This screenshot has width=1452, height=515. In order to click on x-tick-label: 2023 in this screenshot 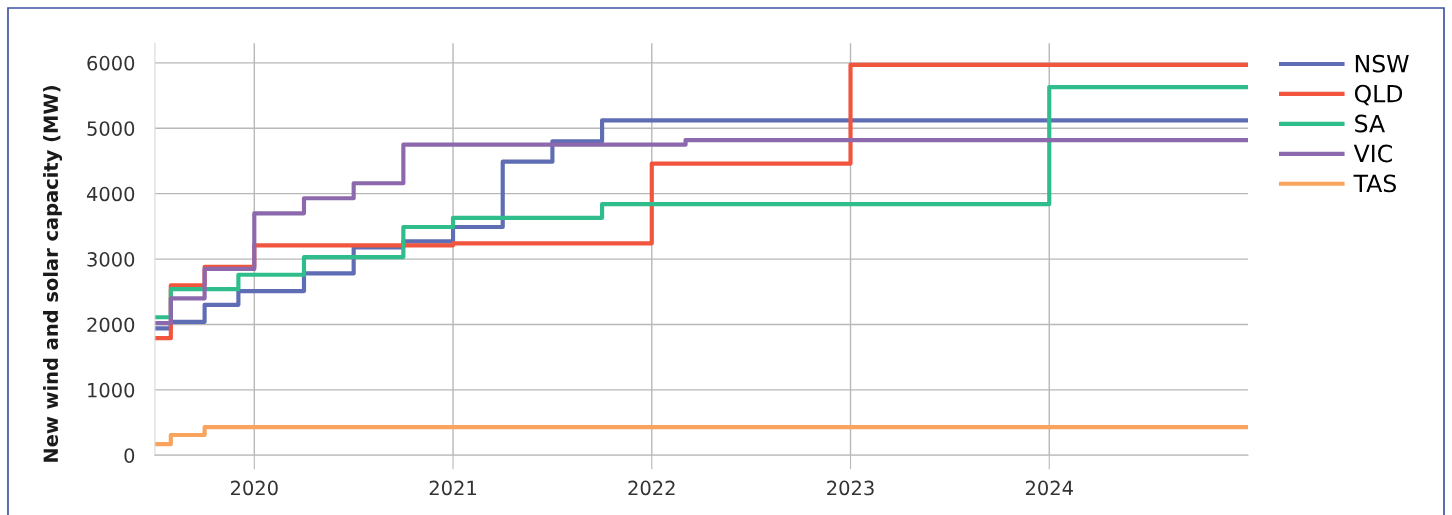, I will do `click(850, 488)`.